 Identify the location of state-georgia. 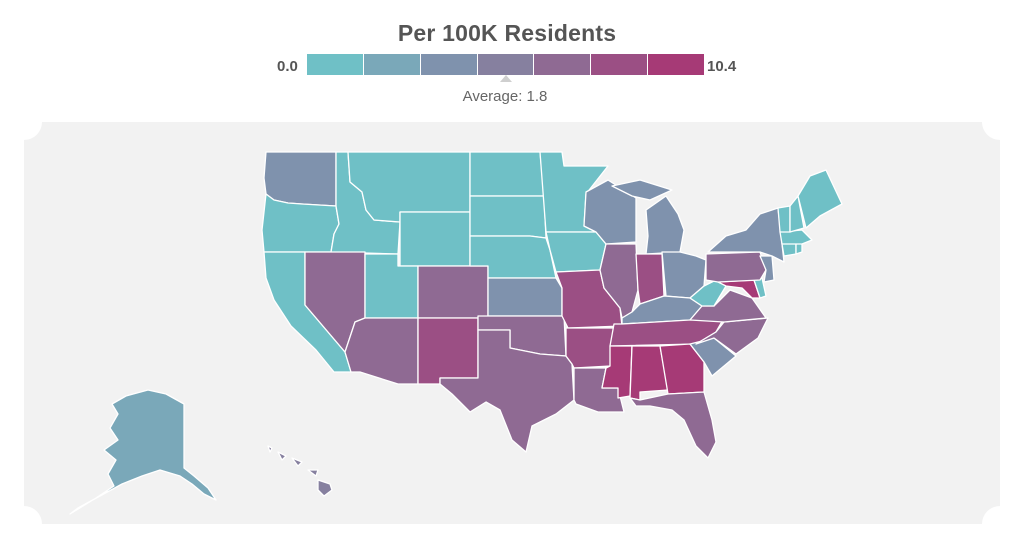
(682, 369).